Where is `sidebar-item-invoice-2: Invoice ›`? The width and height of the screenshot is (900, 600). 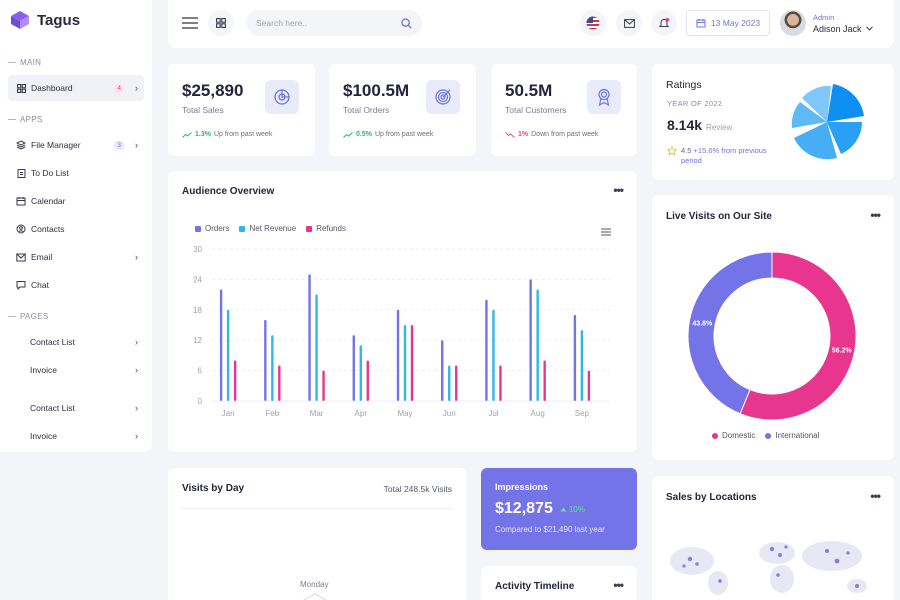
sidebar-item-invoice-2: Invoice › is located at coordinates (76, 436).